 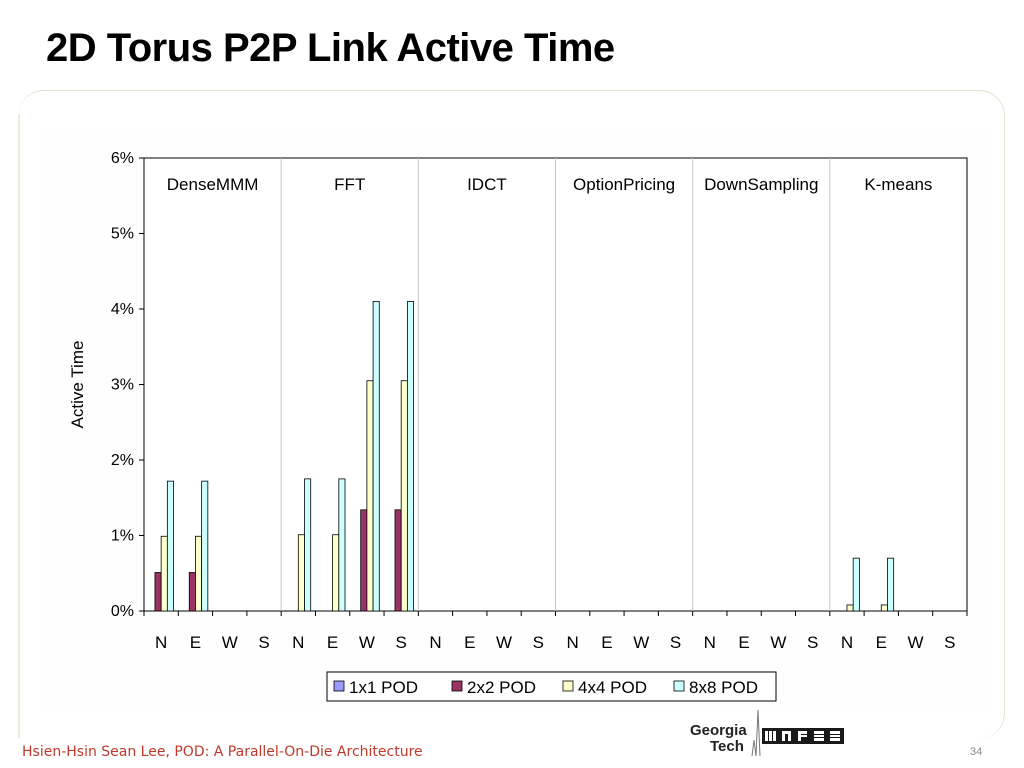 What do you see at coordinates (612, 687) in the screenshot?
I see `legend-label: 4x4 POD` at bounding box center [612, 687].